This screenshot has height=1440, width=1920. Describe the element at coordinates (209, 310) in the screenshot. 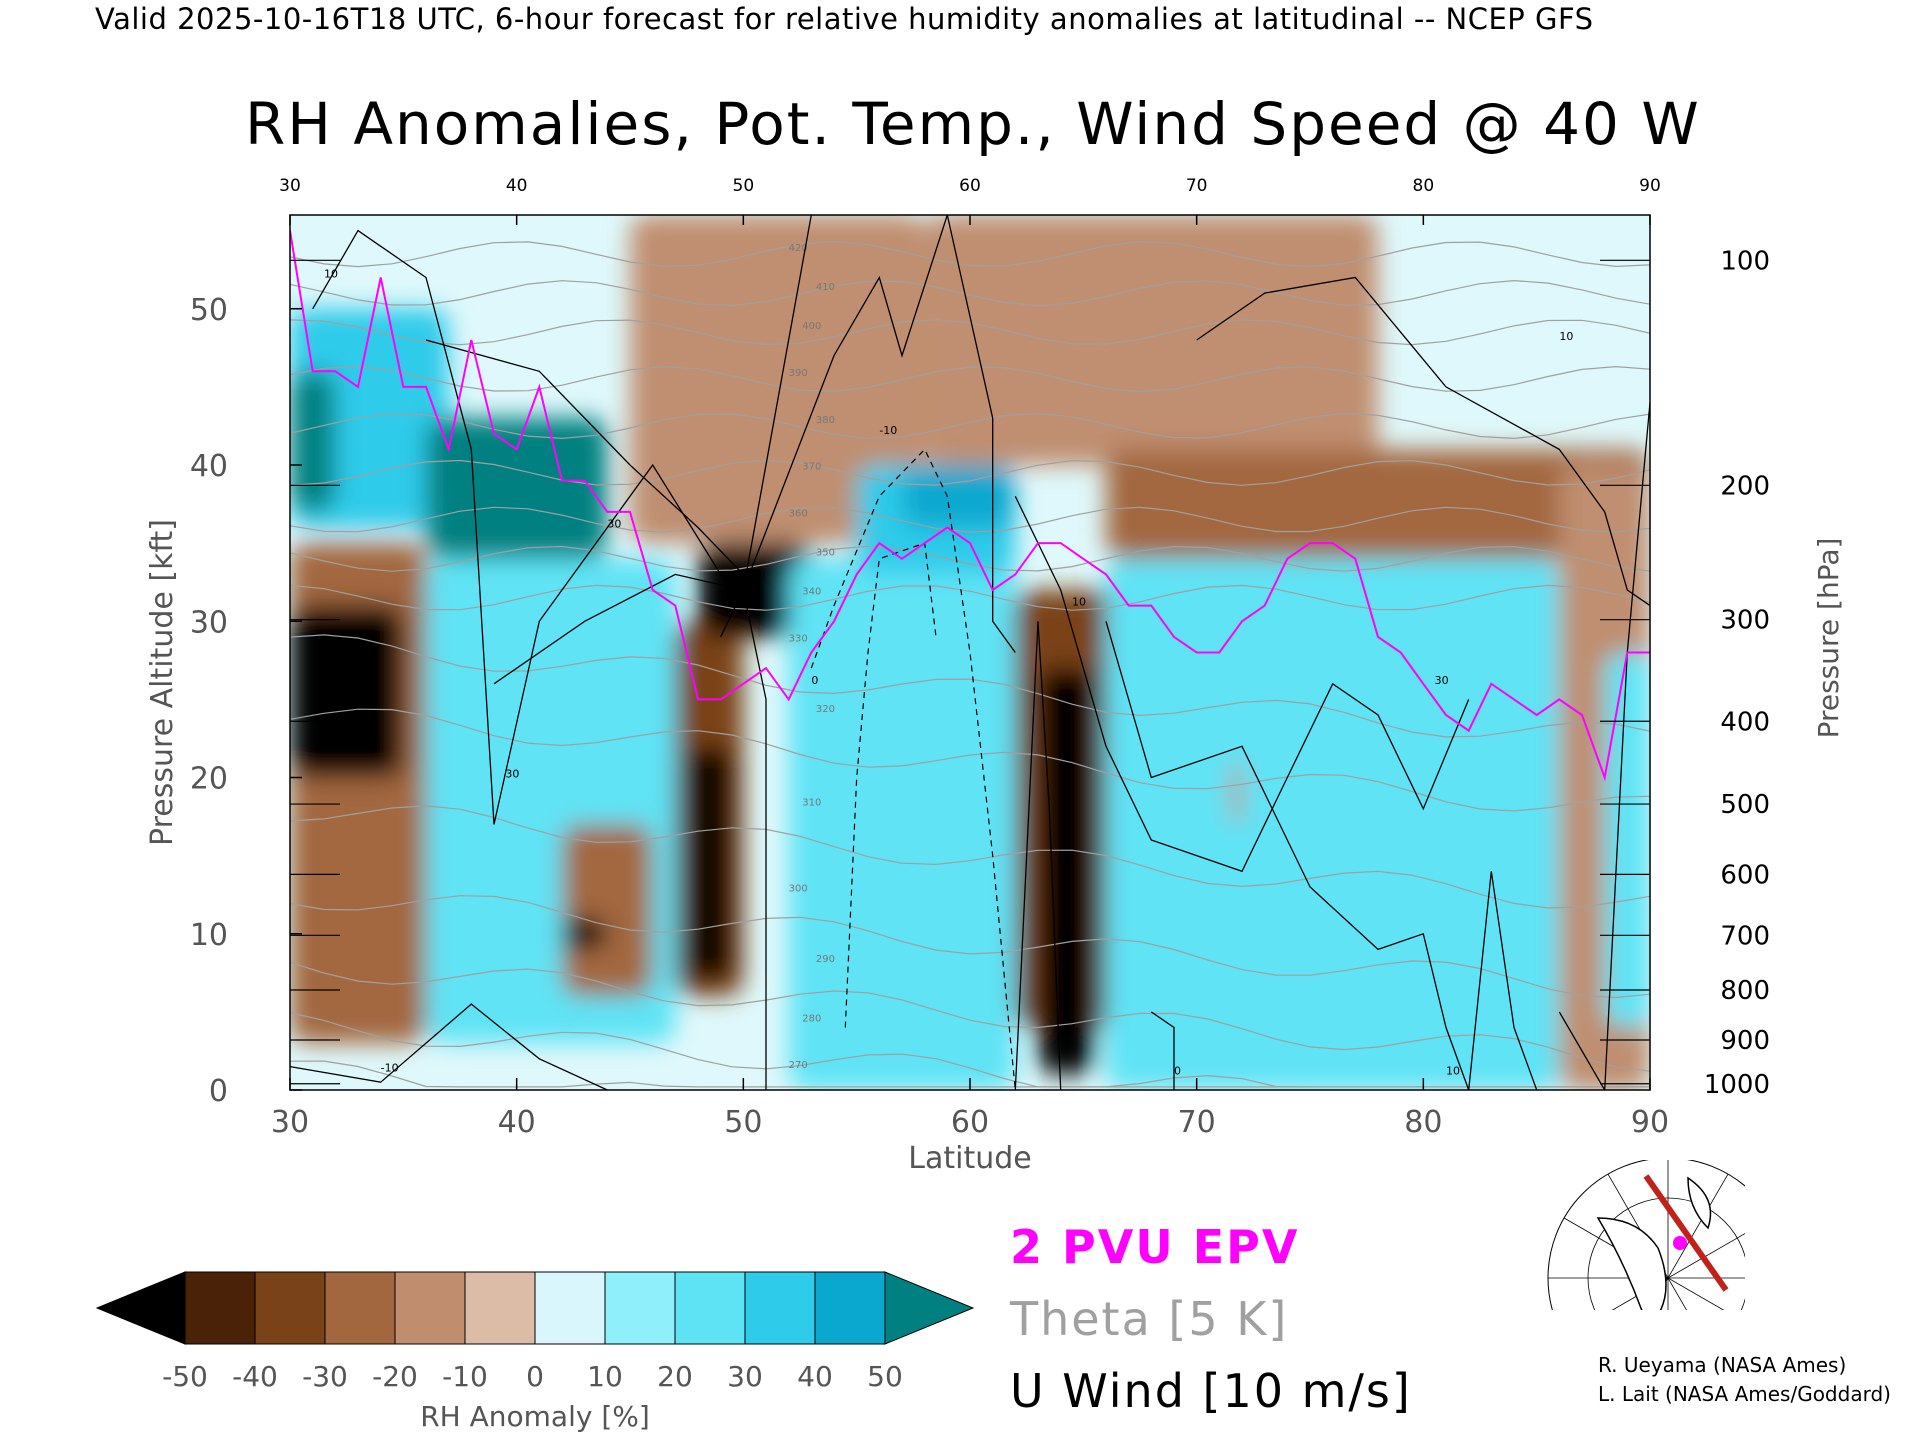

I see `y-tick-label: 50` at that location.